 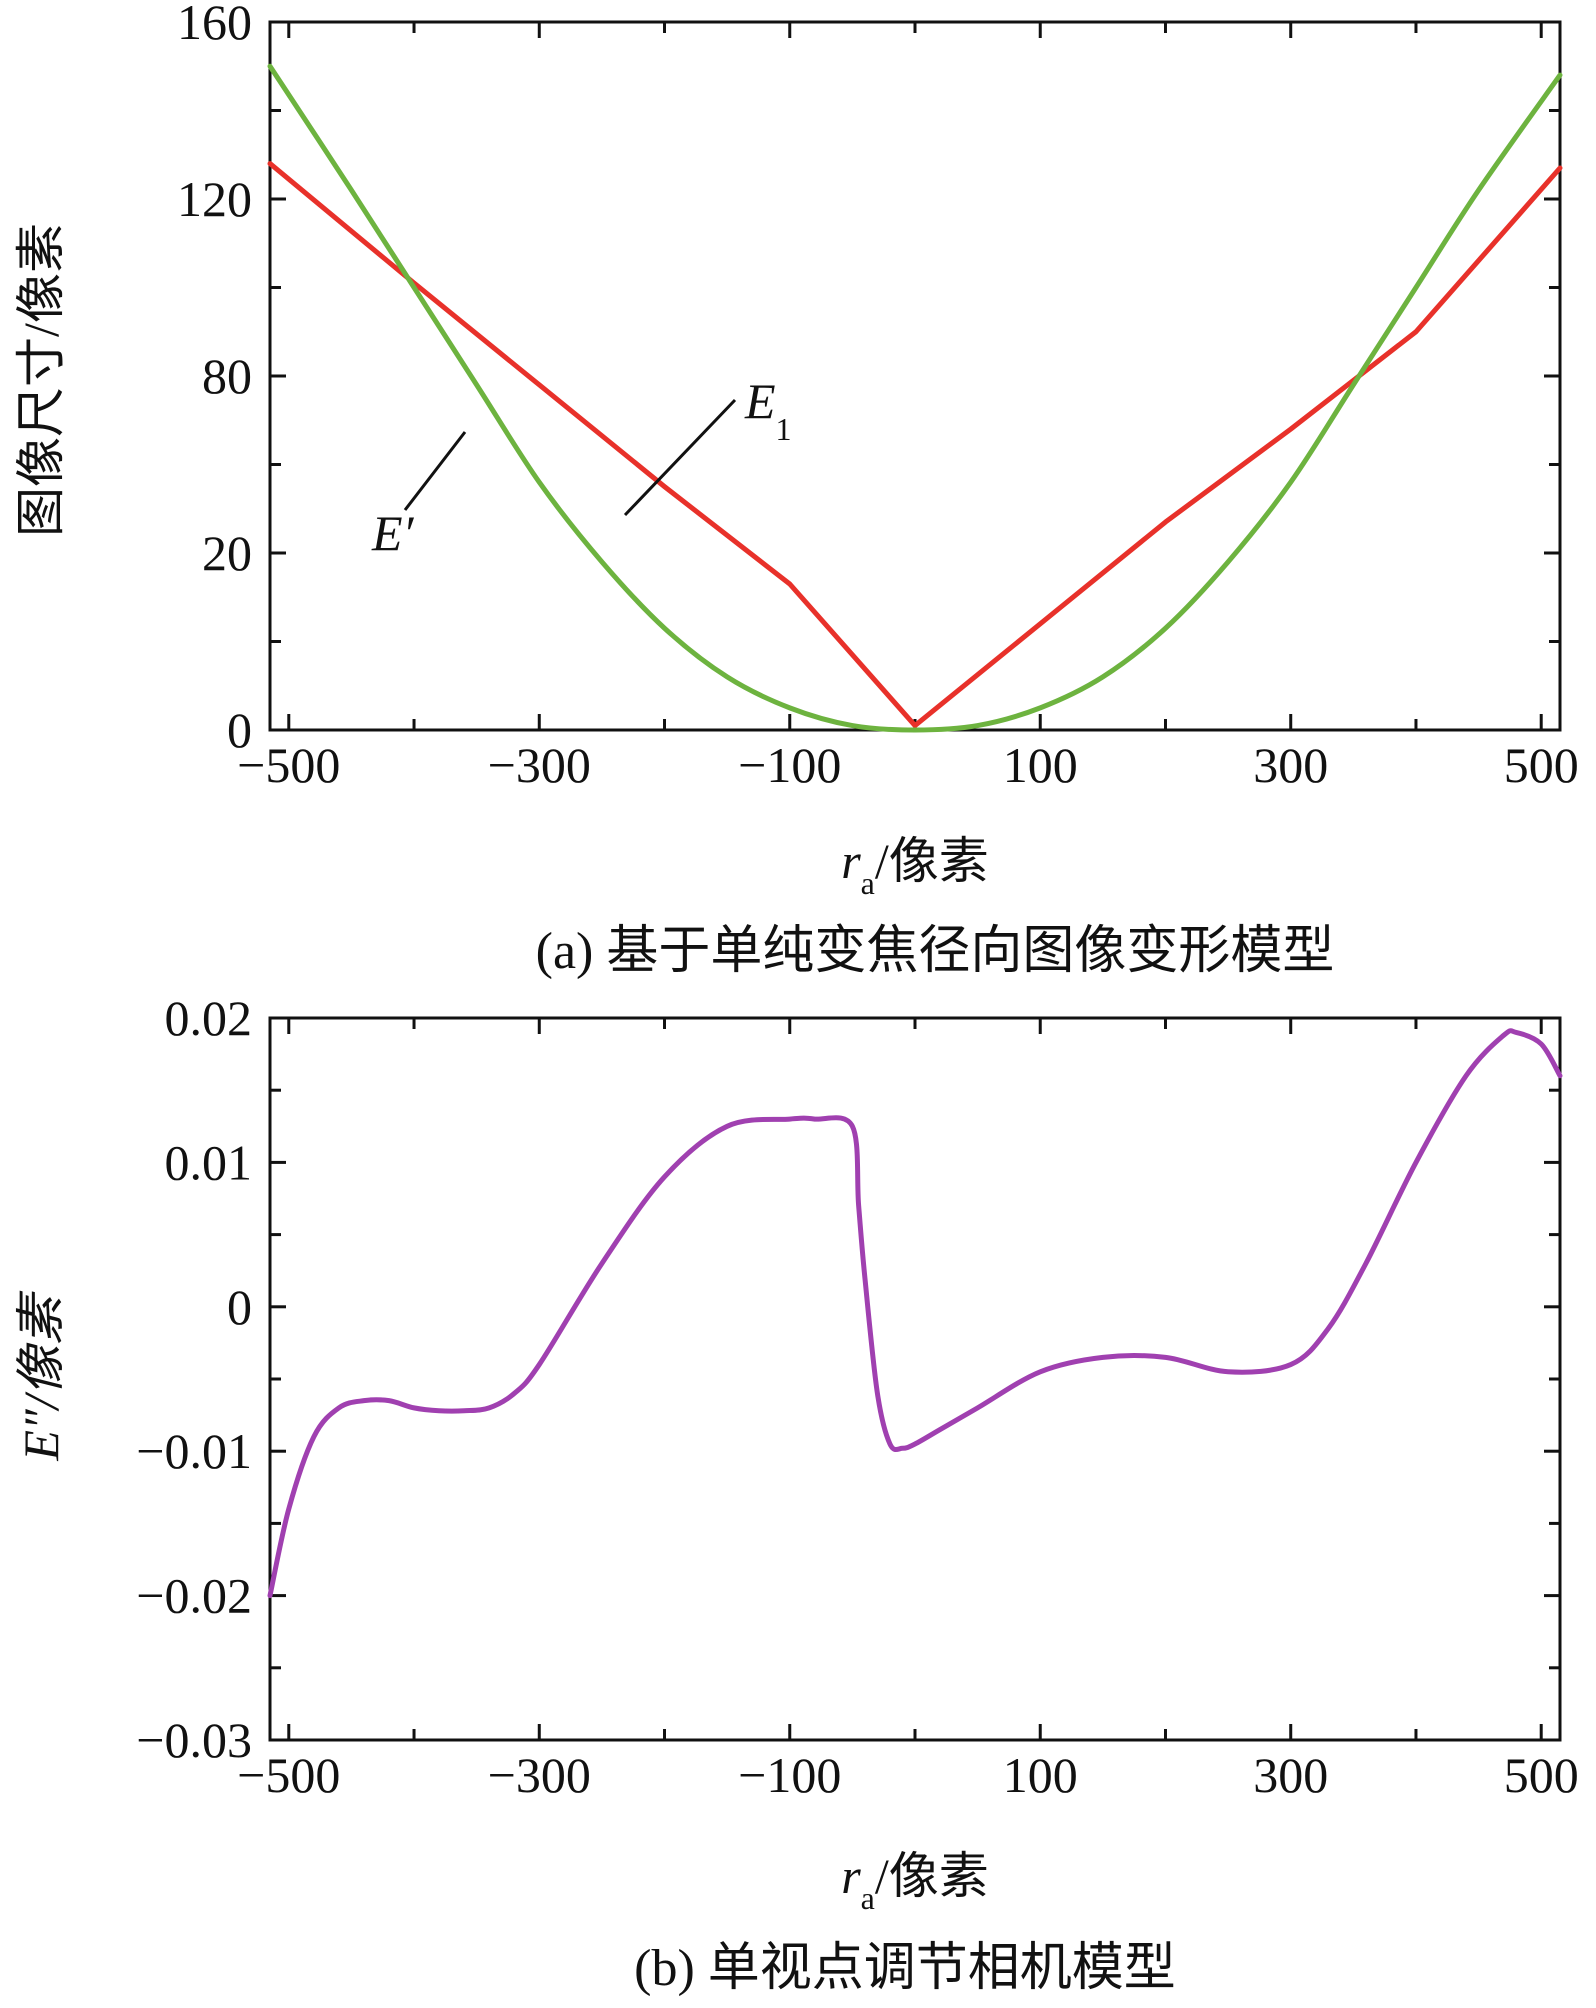 What do you see at coordinates (768, 410) in the screenshot?
I see `e1-label: E1` at bounding box center [768, 410].